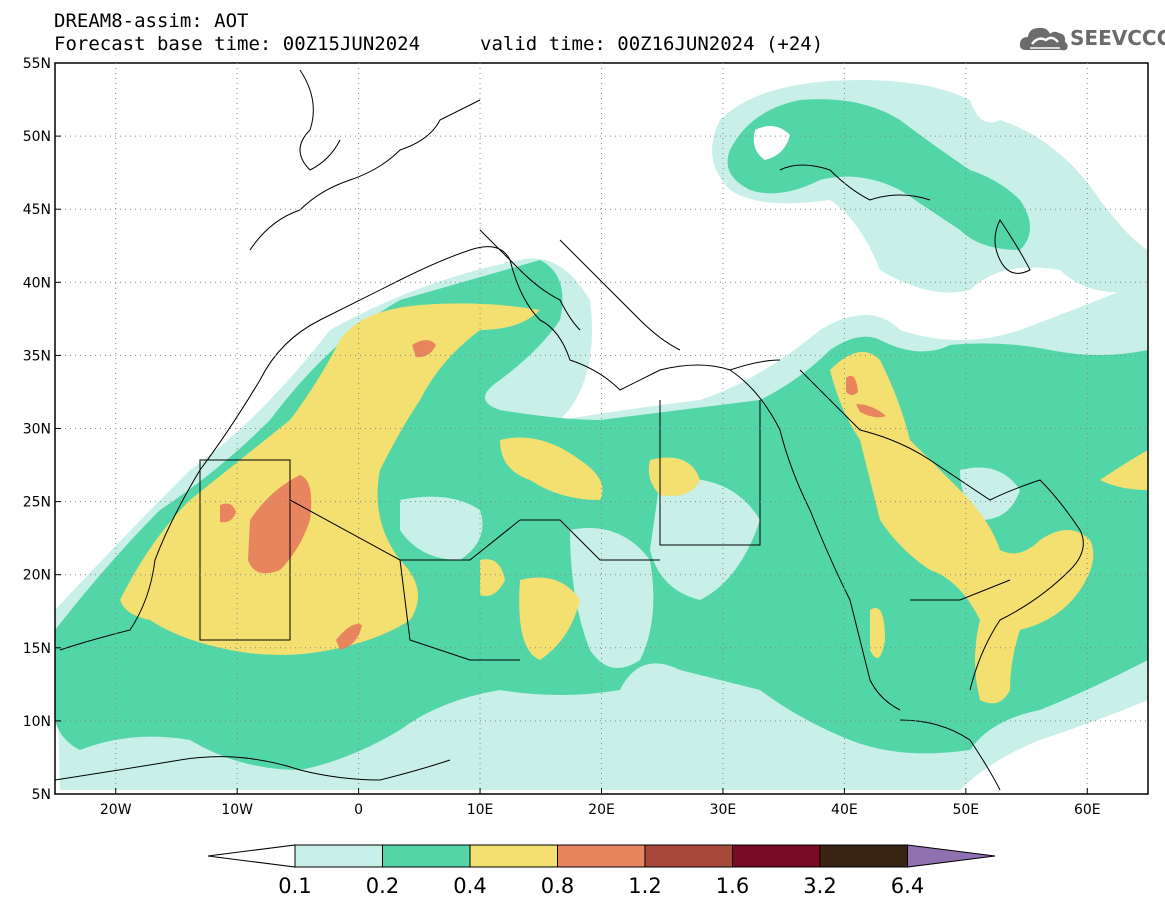 This screenshot has height=905, width=1165. What do you see at coordinates (723, 810) in the screenshot?
I see `lon-label: 30E` at bounding box center [723, 810].